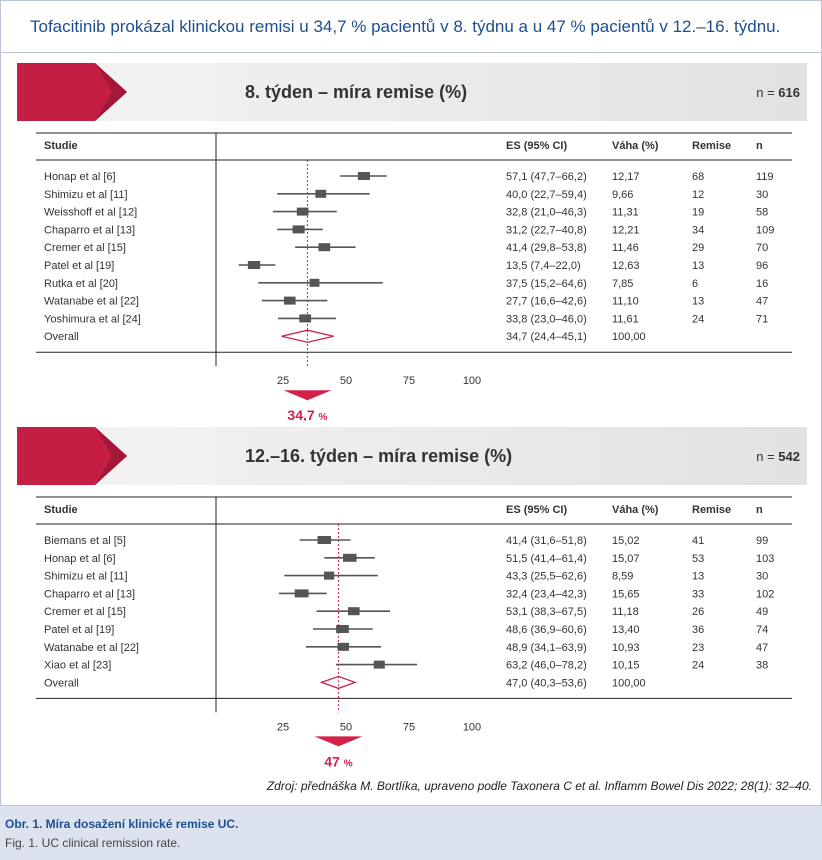 This screenshot has width=822, height=860. Describe the element at coordinates (698, 195) in the screenshot. I see `study-remise: 12` at that location.